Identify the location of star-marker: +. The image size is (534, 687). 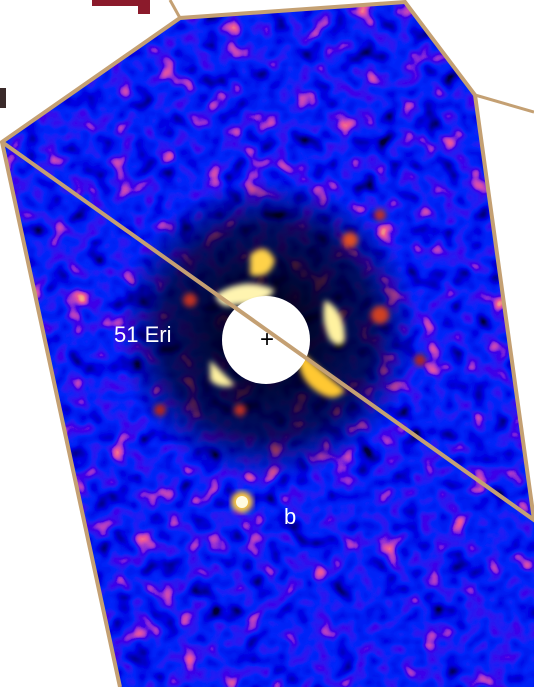
(267, 339).